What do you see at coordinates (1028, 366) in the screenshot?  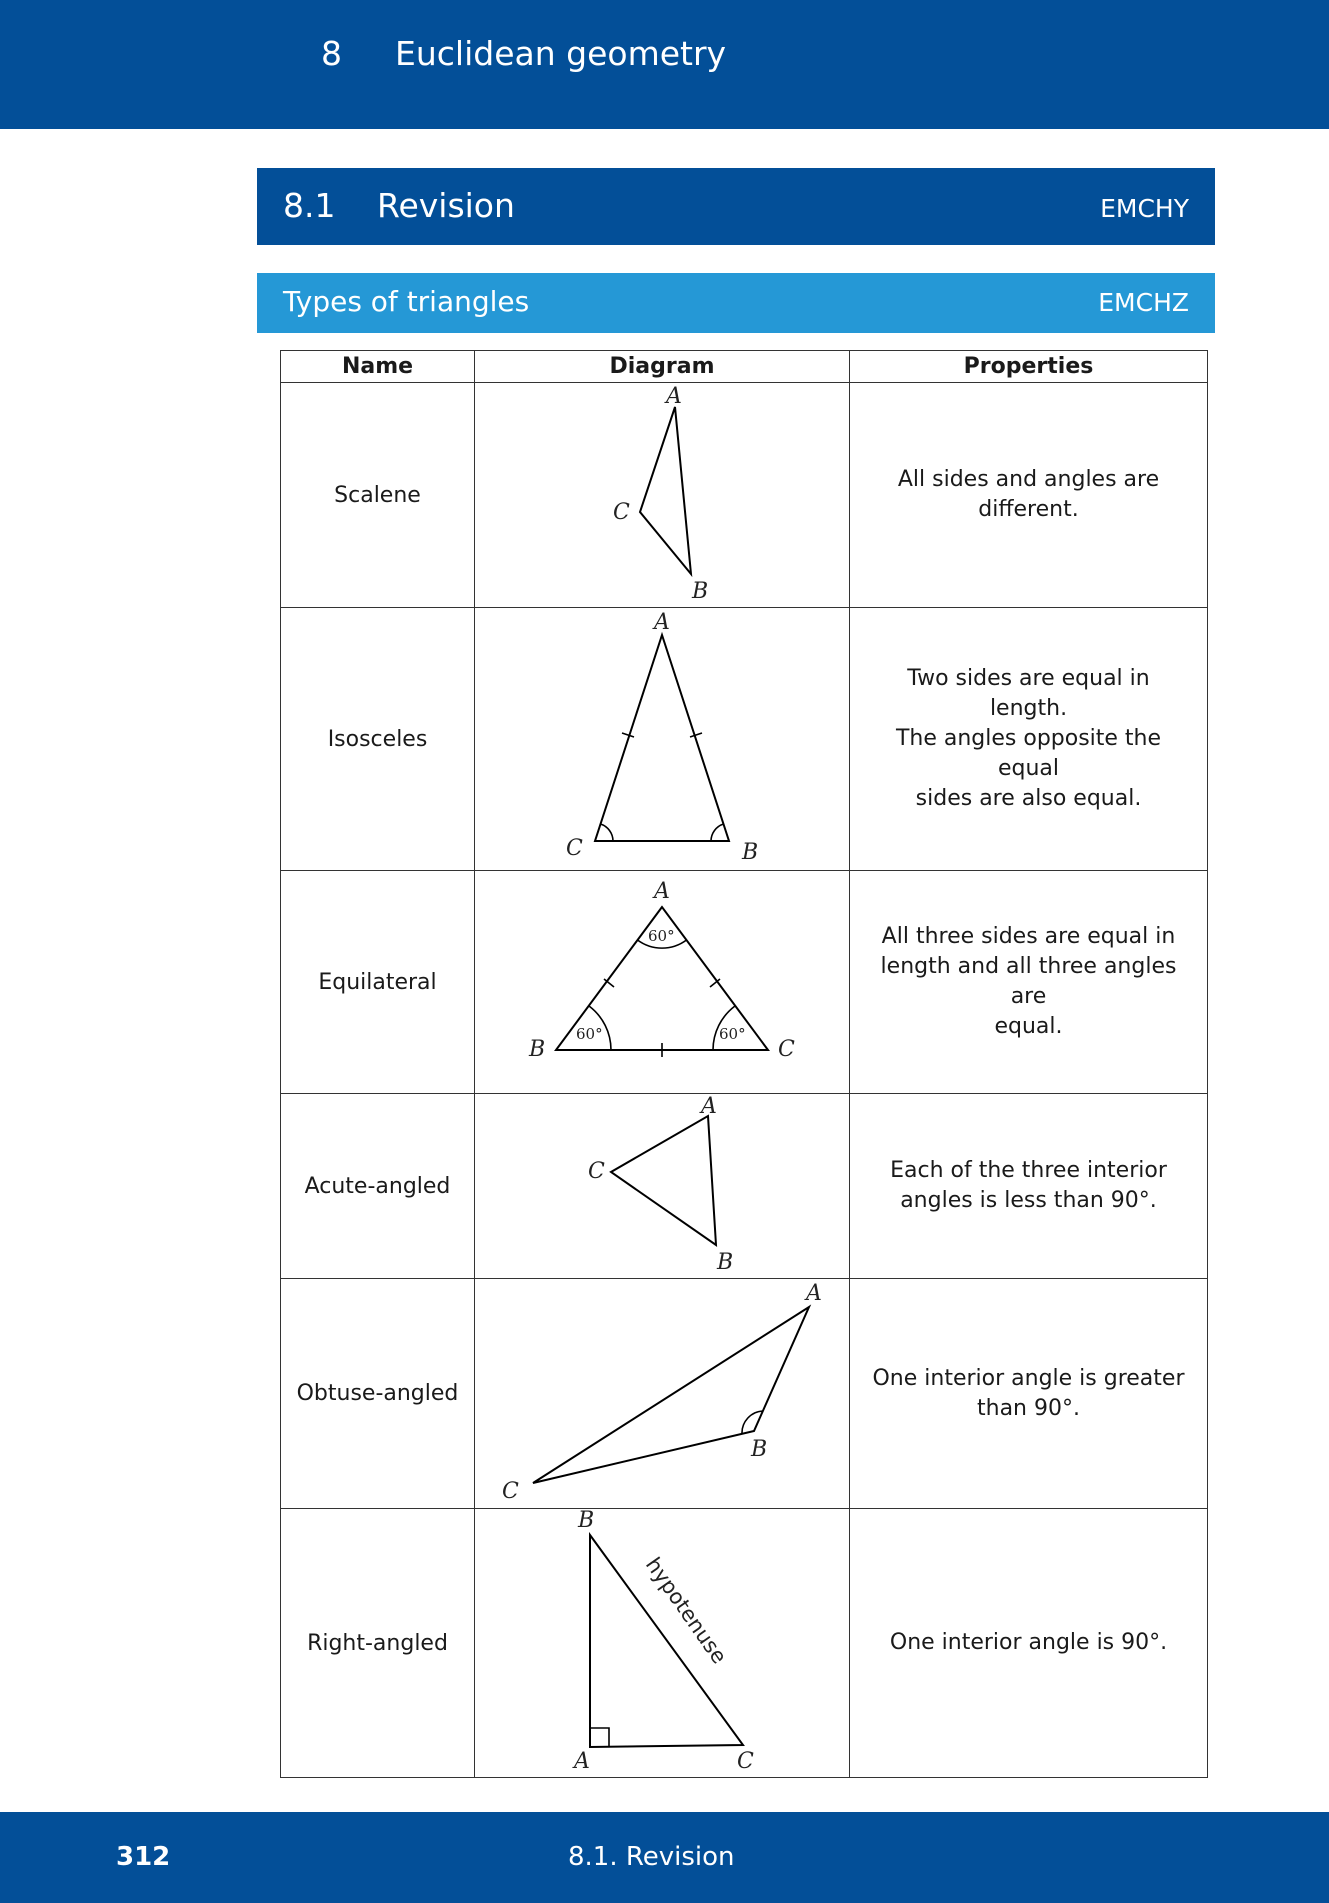 I see `header-properties: Properties` at bounding box center [1028, 366].